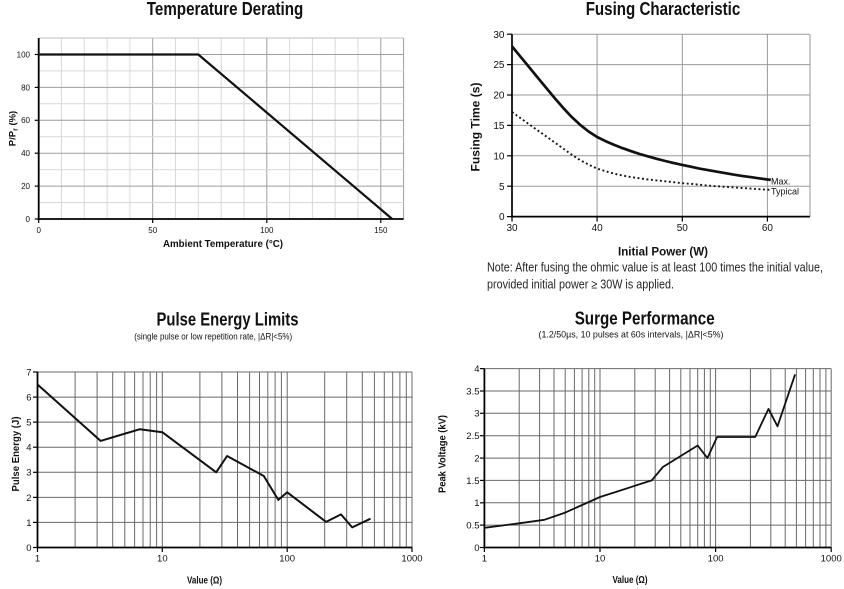 Image resolution: width=844 pixels, height=589 pixels. What do you see at coordinates (785, 192) in the screenshot?
I see `svg-text: Typical` at bounding box center [785, 192].